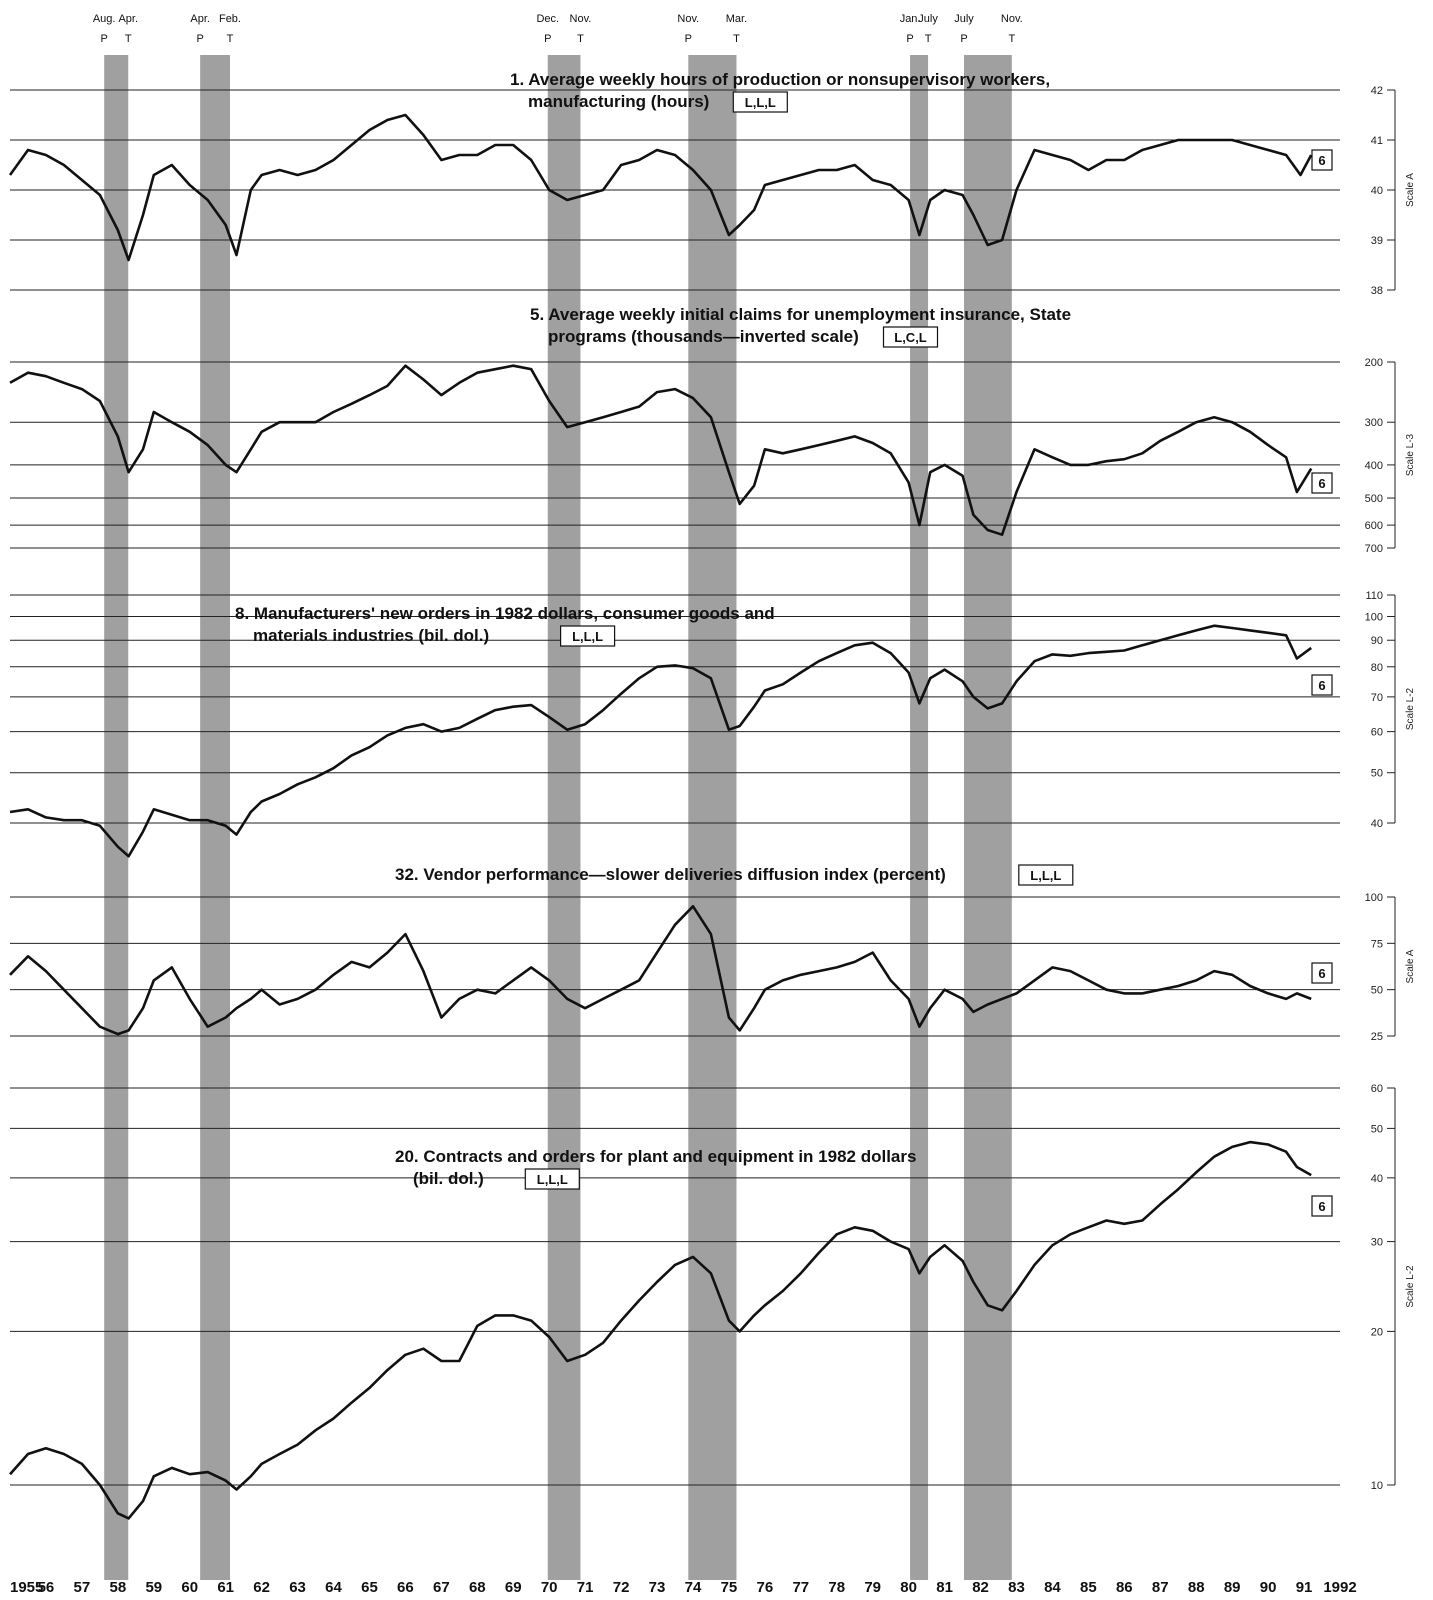 This screenshot has height=1600, width=1433. Describe the element at coordinates (189, 1587) in the screenshot. I see `x-tick-label: 60` at that location.